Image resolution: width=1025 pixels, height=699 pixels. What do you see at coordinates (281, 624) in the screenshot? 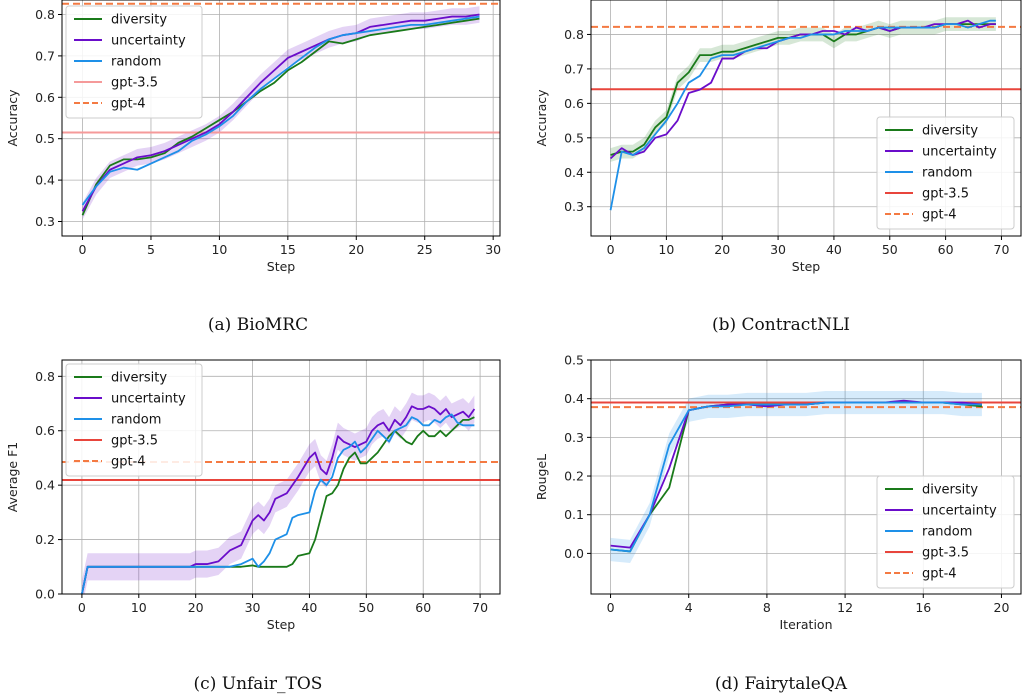
I see `x-axis-label: Step` at bounding box center [281, 624].